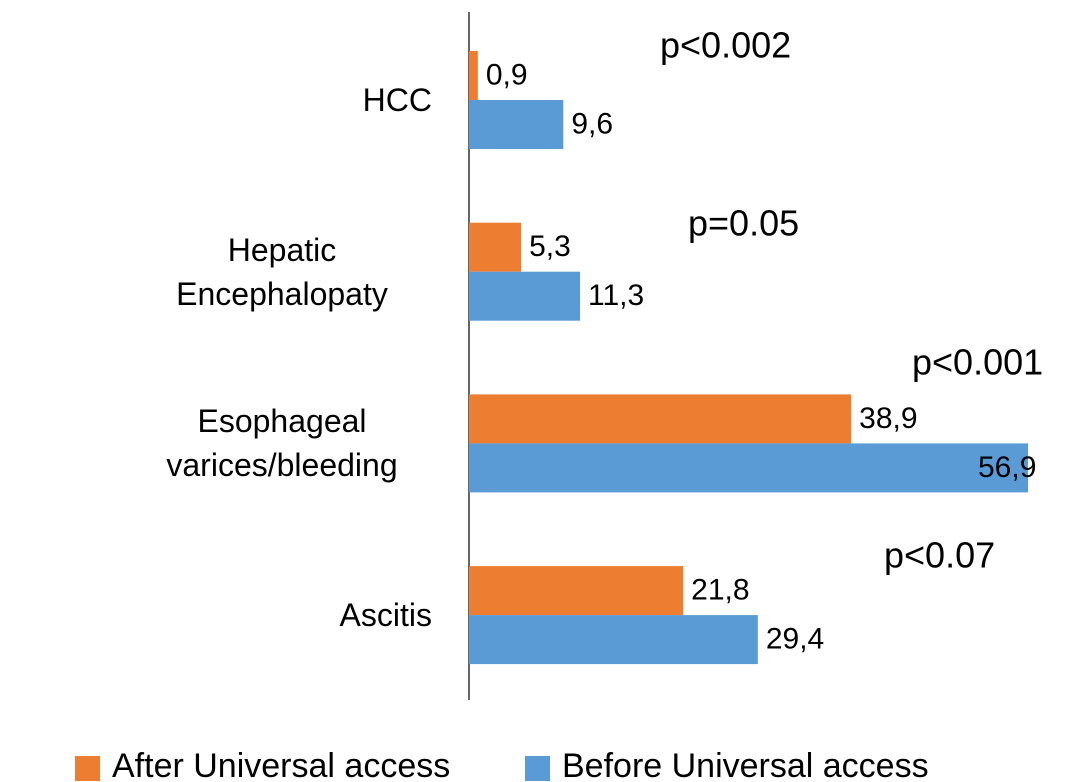  Describe the element at coordinates (888, 418) in the screenshot. I see `value-label: 38,9` at that location.